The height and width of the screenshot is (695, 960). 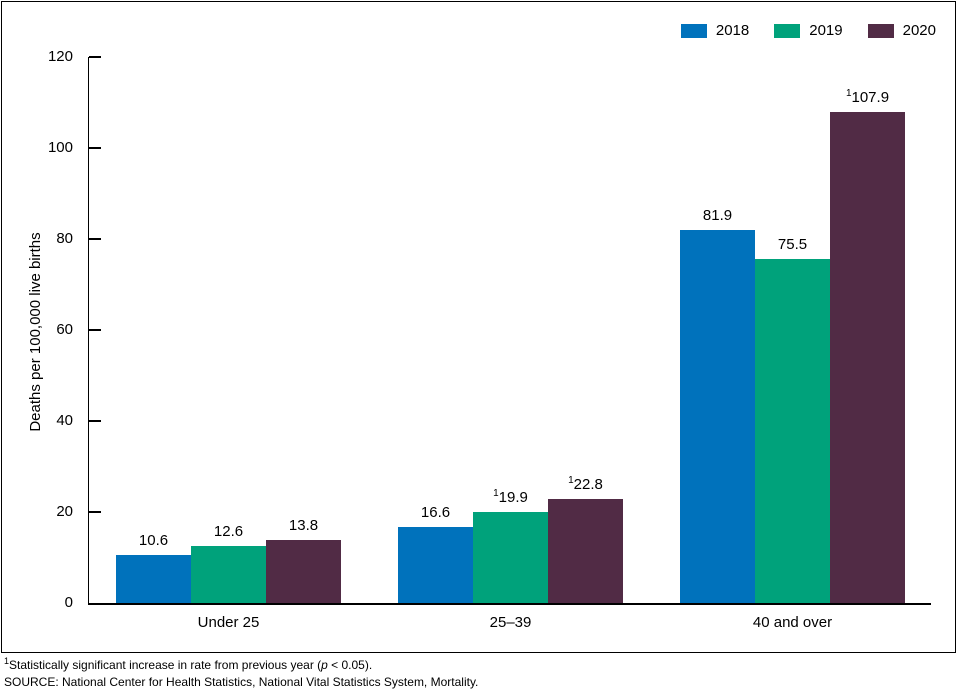 I want to click on legend-swatch-2020, so click(x=880, y=30).